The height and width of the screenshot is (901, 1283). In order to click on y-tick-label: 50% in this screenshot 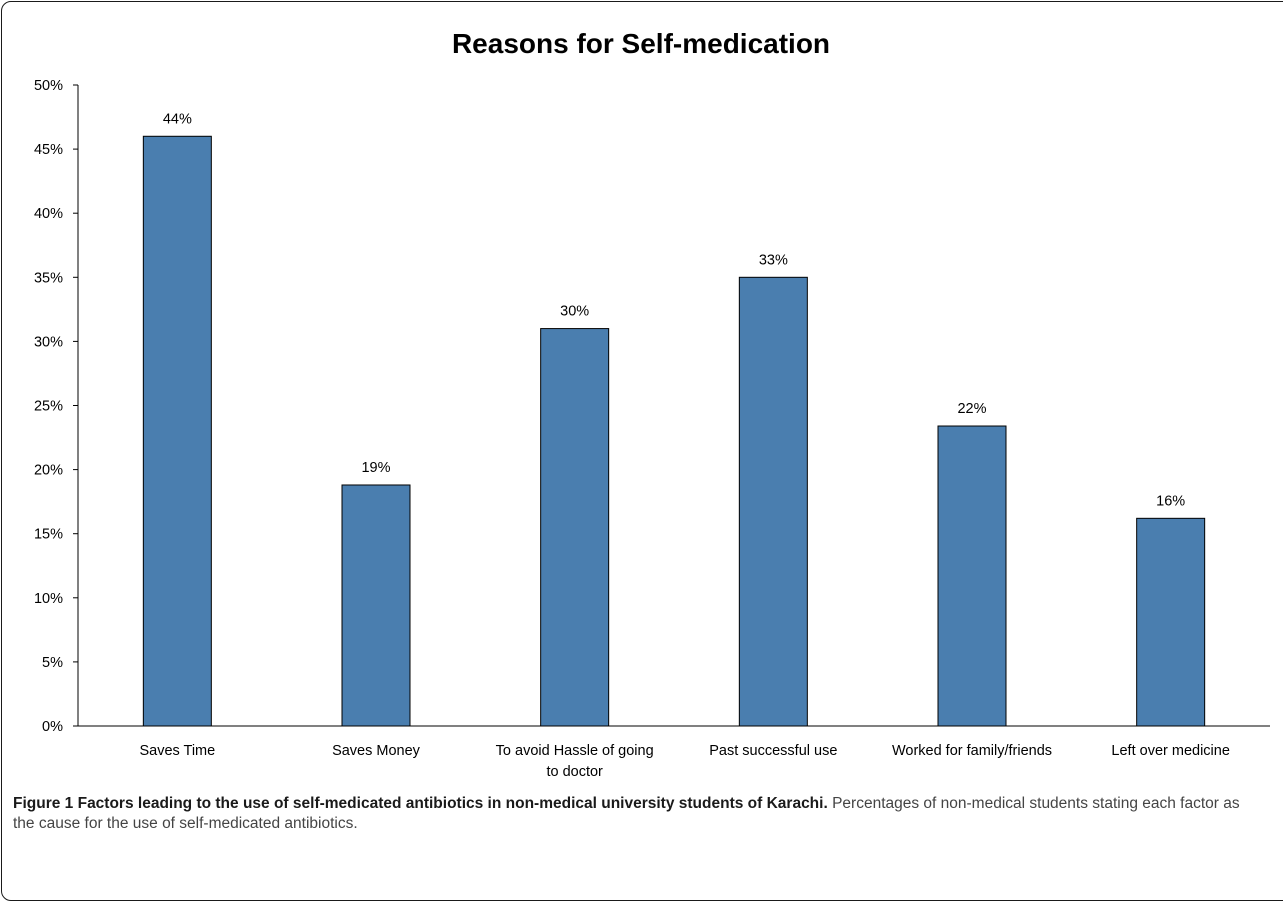, I will do `click(48, 86)`.